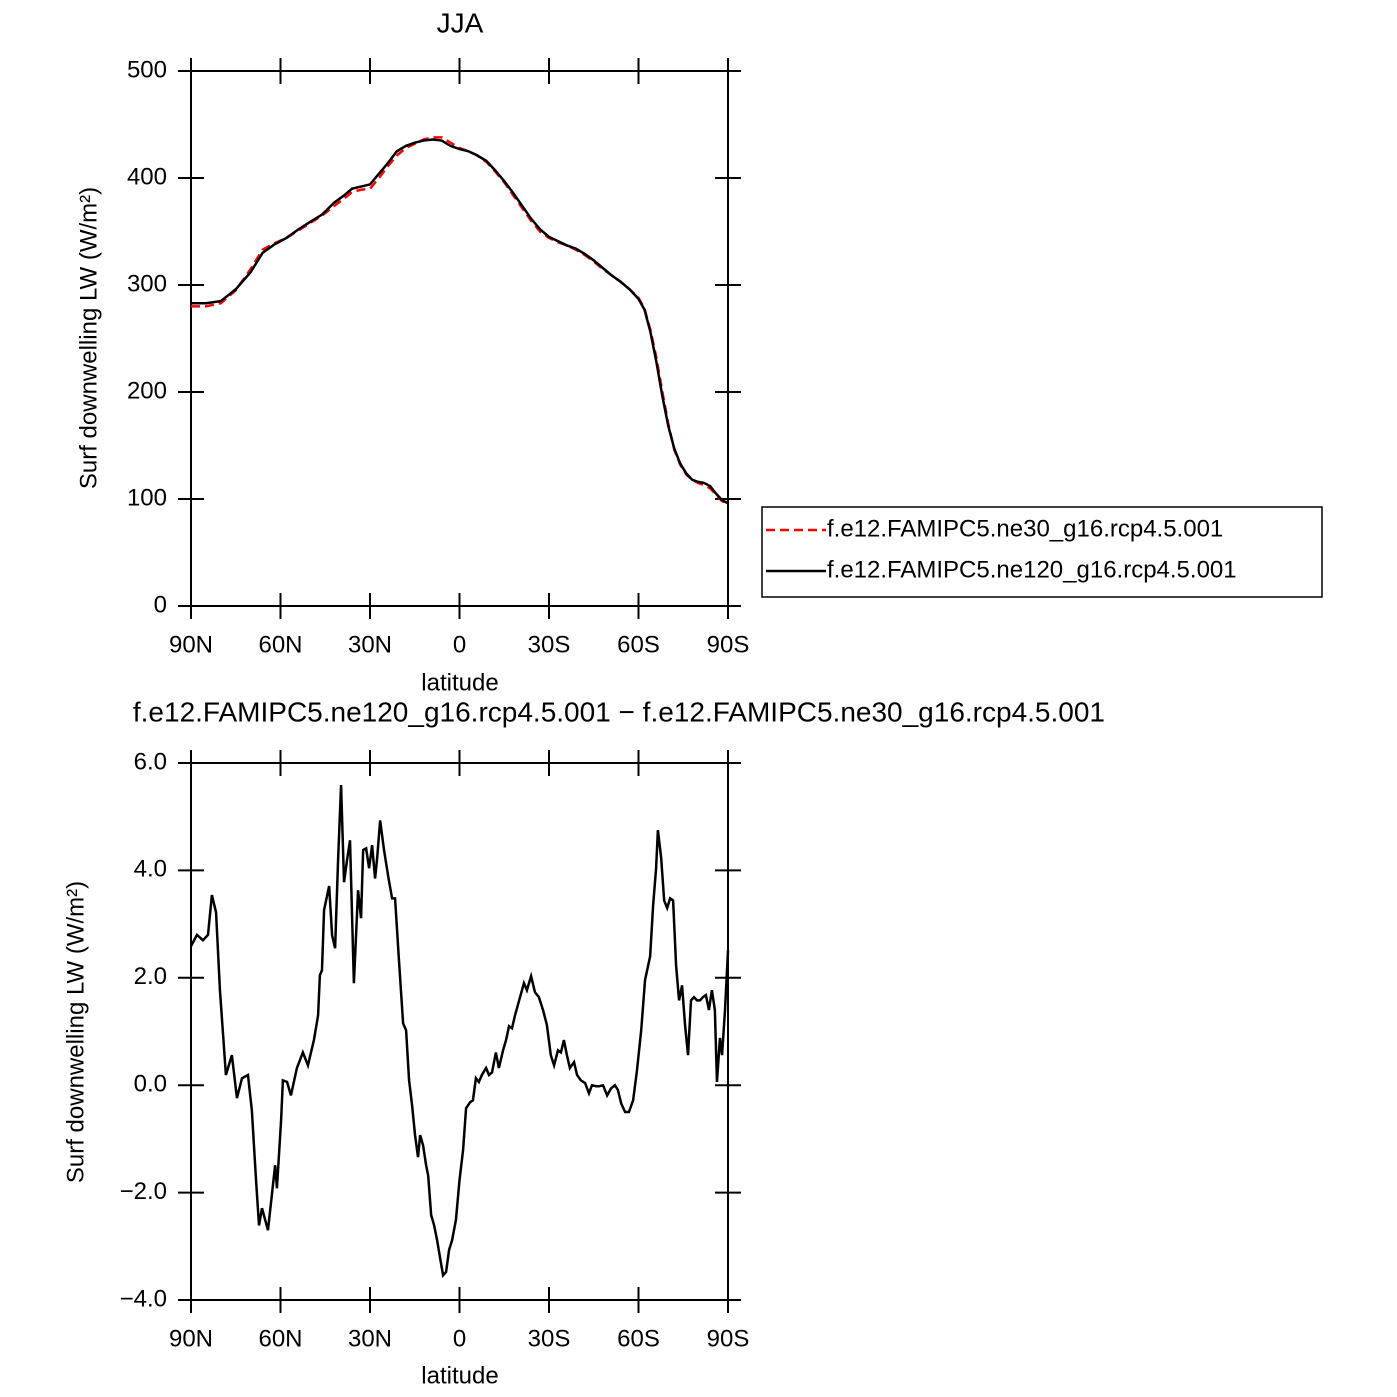 Image resolution: width=1397 pixels, height=1397 pixels. I want to click on y-tick-label: 300, so click(147, 283).